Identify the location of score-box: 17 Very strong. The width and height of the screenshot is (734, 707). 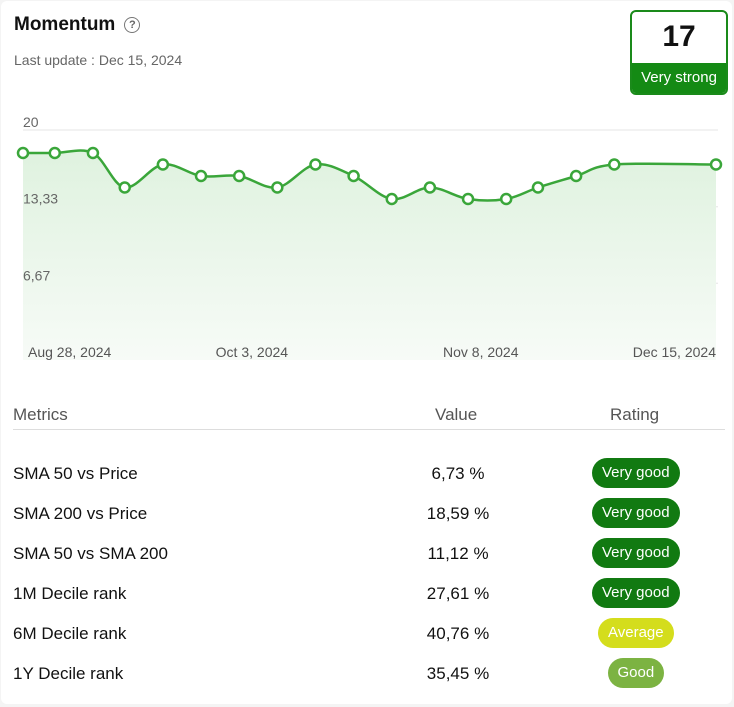
(679, 52).